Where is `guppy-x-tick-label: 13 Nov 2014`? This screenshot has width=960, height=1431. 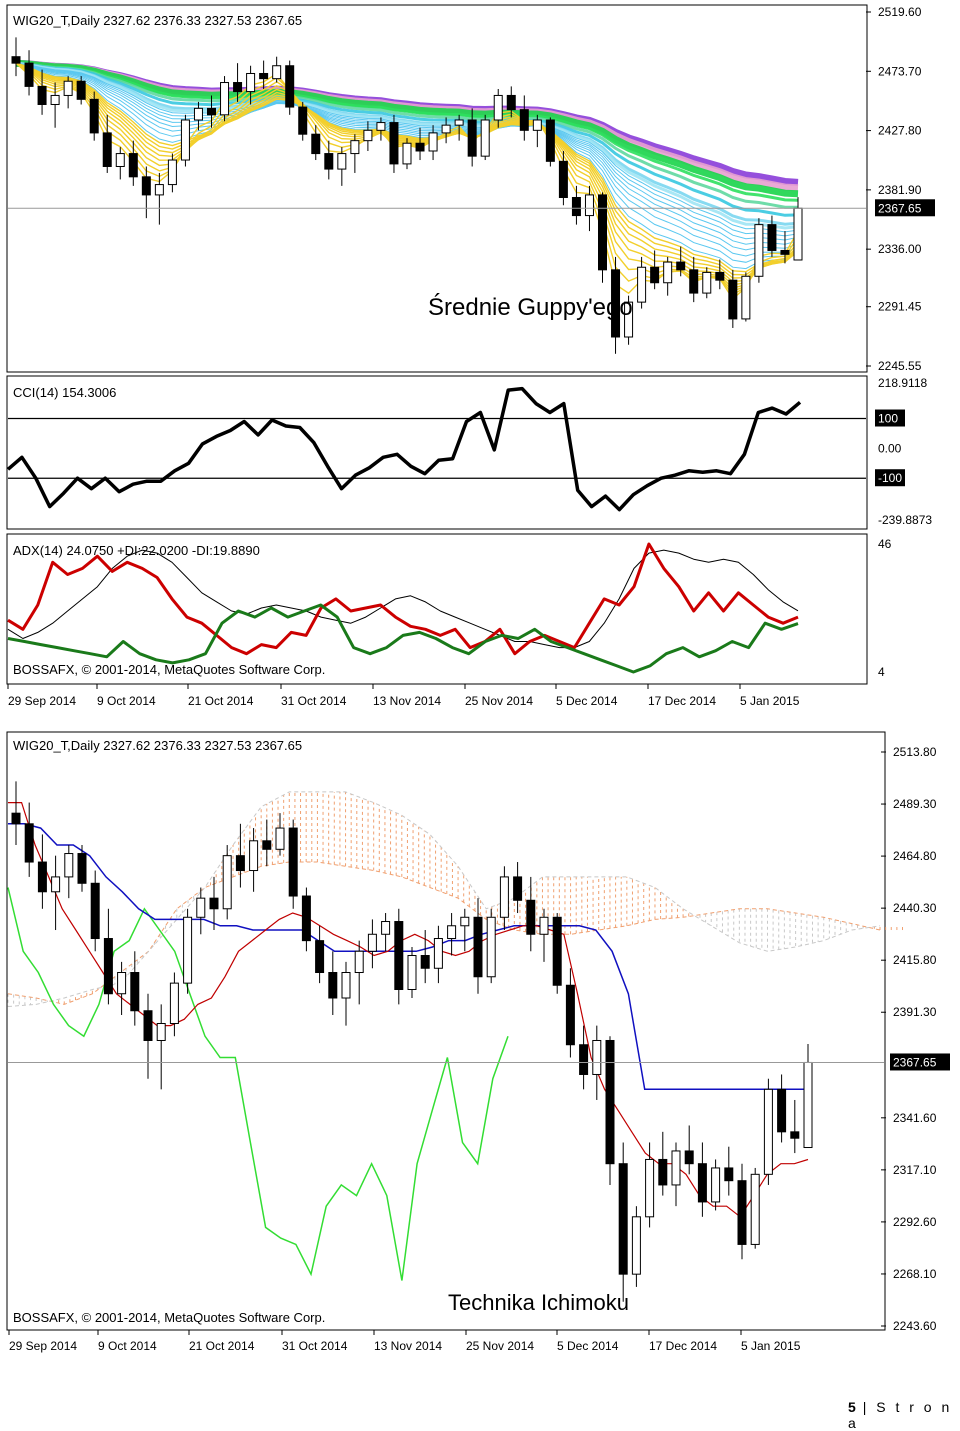
guppy-x-tick-label: 13 Nov 2014 is located at coordinates (407, 701).